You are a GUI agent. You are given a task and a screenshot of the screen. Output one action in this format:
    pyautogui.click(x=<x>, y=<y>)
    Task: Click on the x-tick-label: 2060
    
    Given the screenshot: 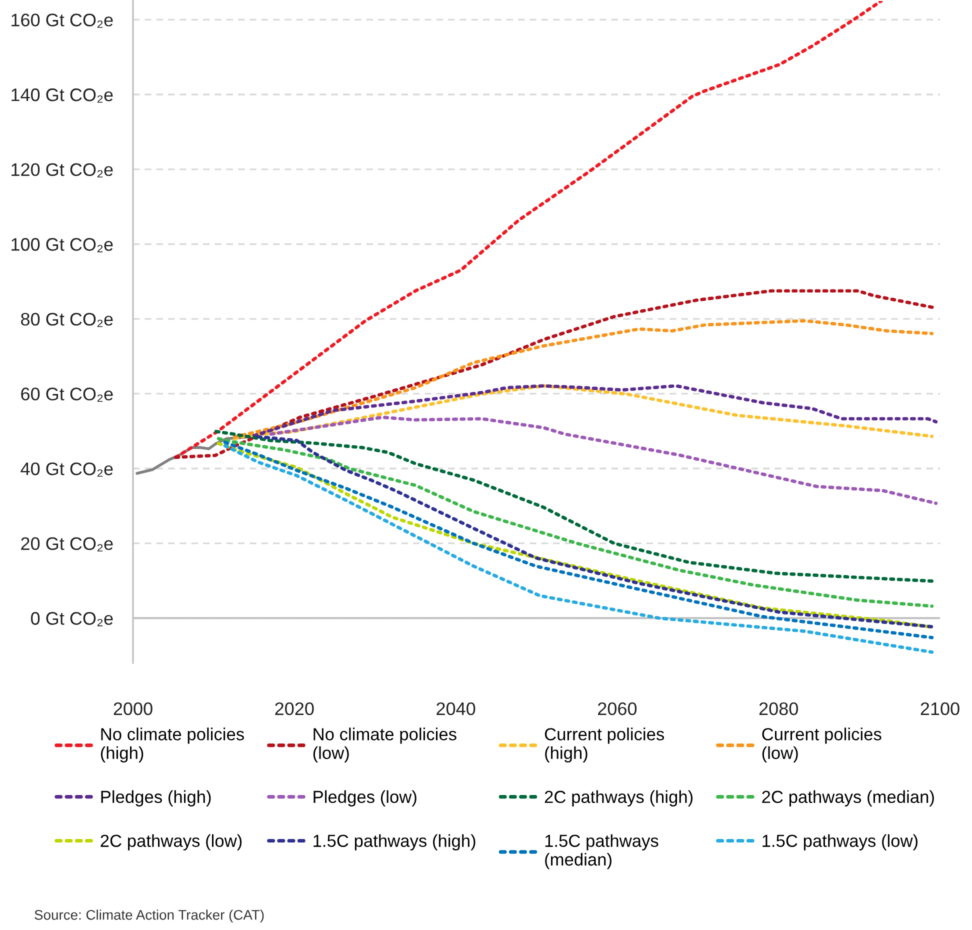 What is the action you would take?
    pyautogui.click(x=617, y=709)
    